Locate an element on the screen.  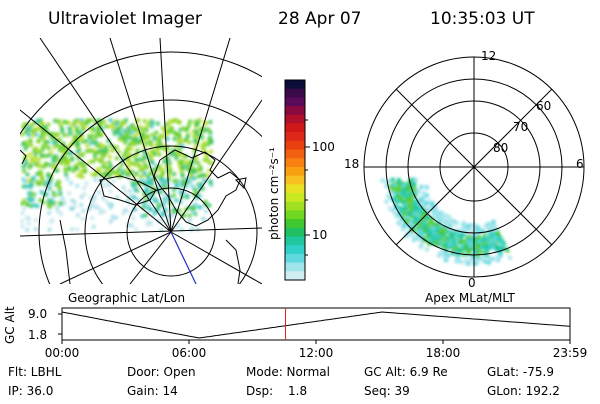
info-seq: Seq: 39 is located at coordinates (387, 391).